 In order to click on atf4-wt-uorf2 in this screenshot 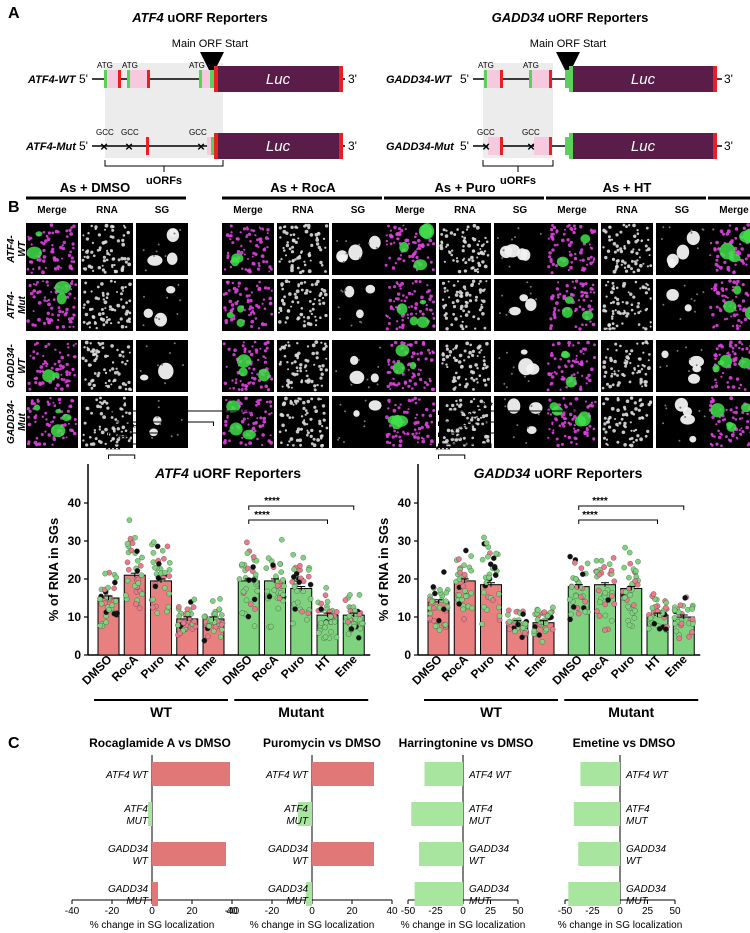, I will do `click(138, 79)`.